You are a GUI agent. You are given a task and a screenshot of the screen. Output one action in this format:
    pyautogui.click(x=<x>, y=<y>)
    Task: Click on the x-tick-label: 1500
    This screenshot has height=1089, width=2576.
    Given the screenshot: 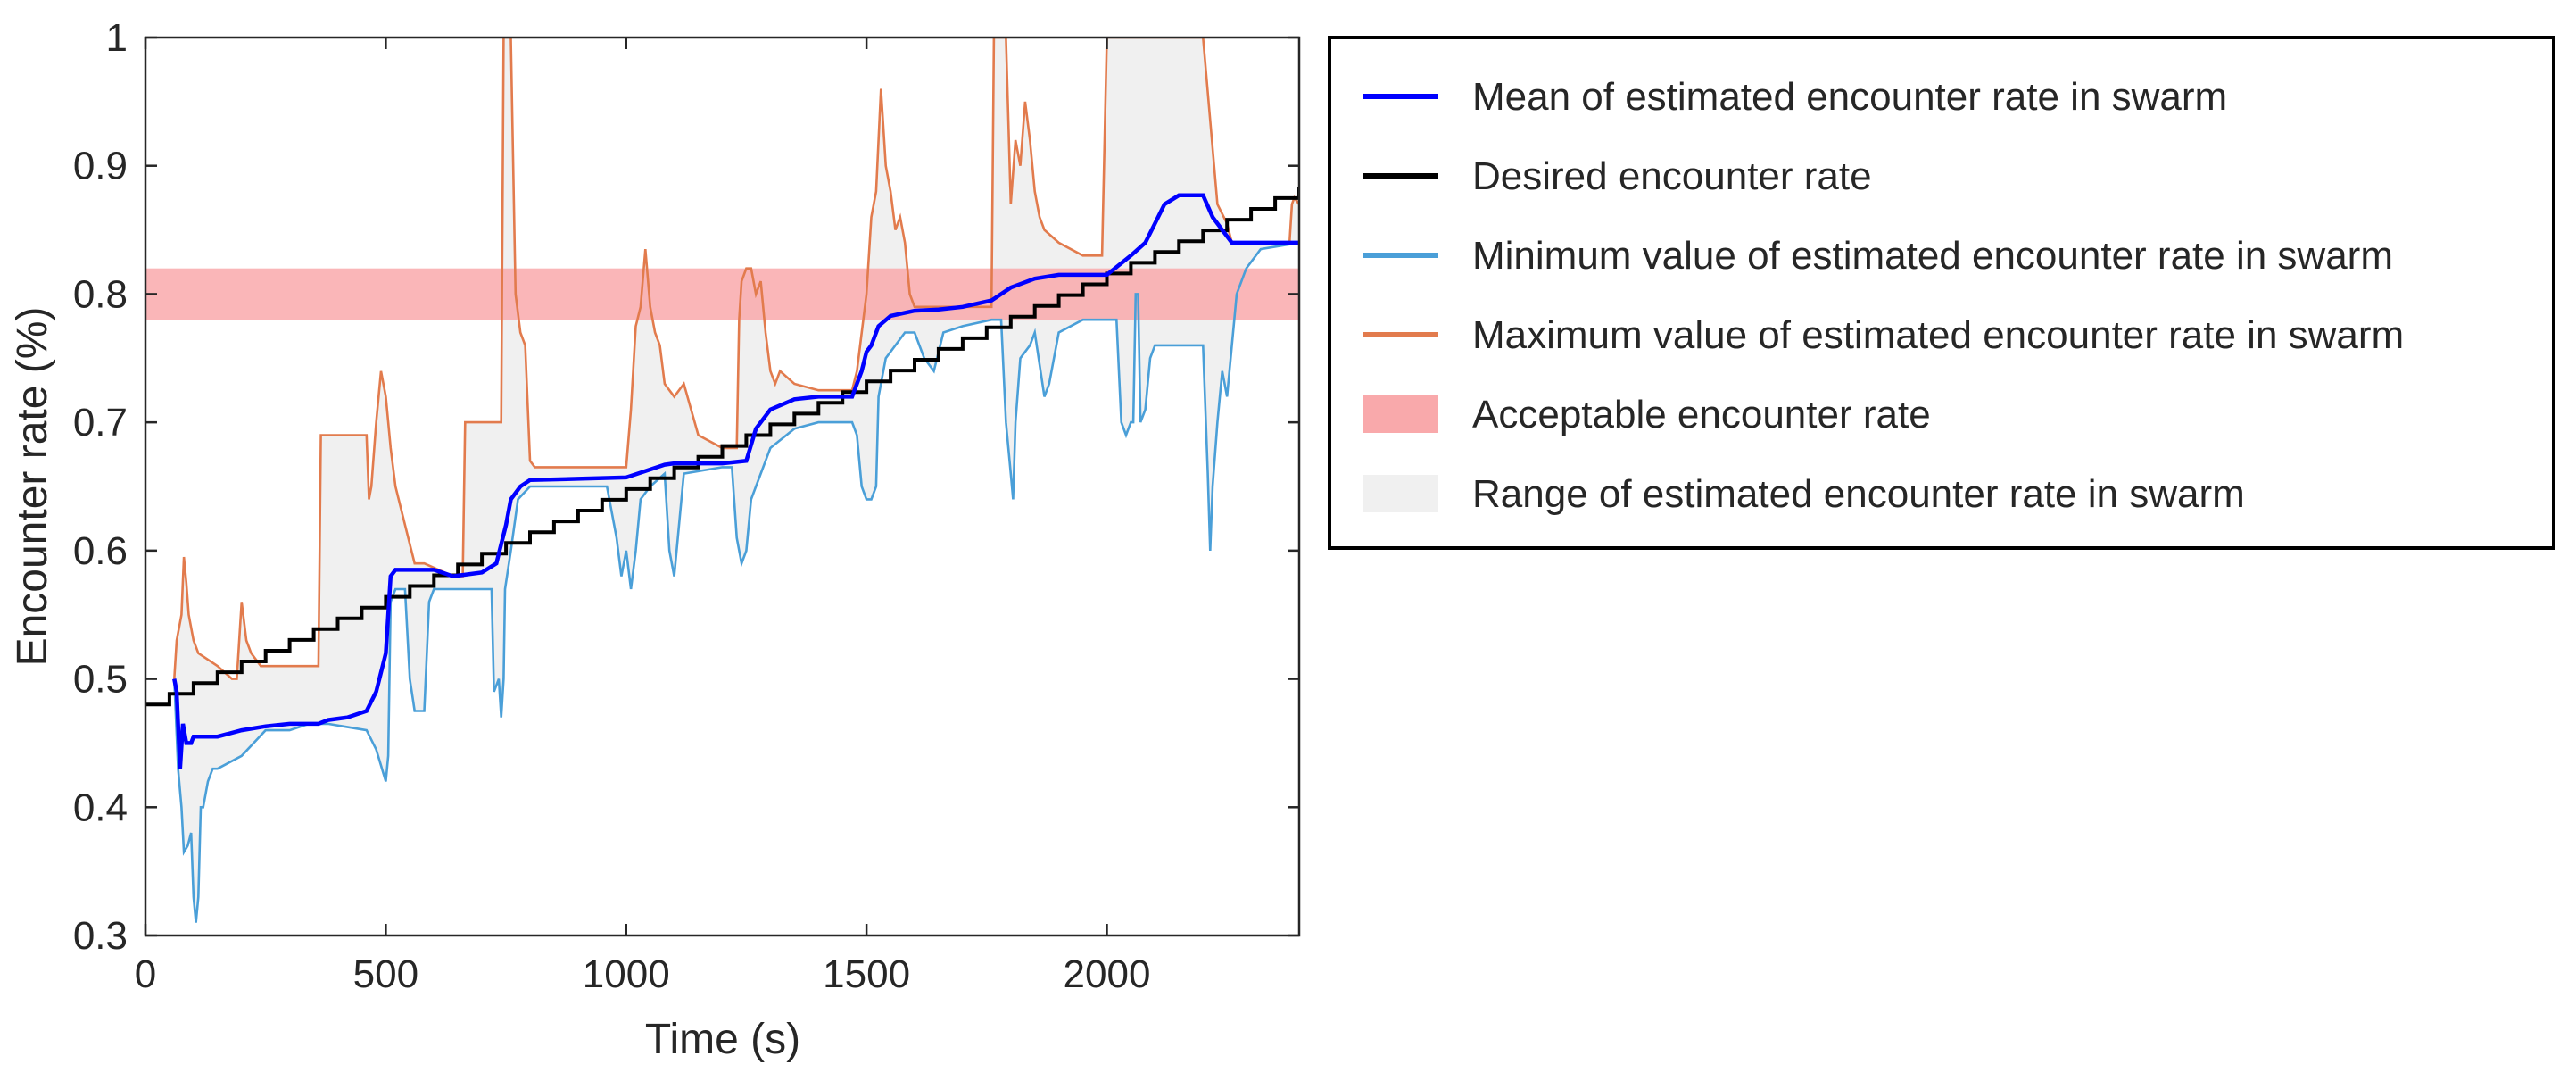 What is the action you would take?
    pyautogui.click(x=866, y=974)
    